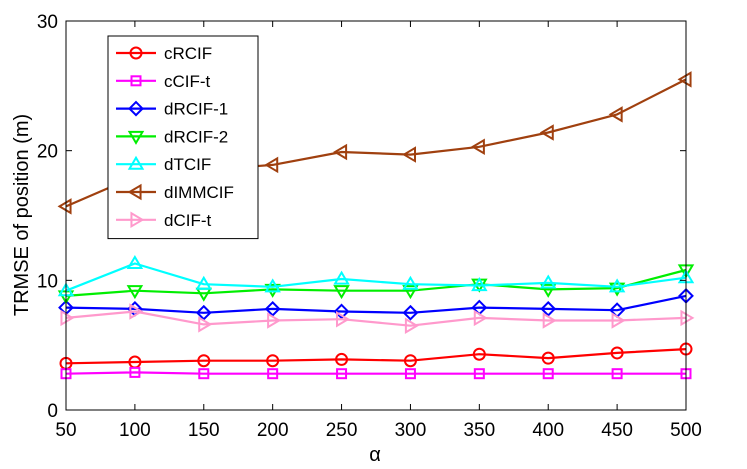 The height and width of the screenshot is (469, 747). Describe the element at coordinates (273, 430) in the screenshot. I see `x-tick-label-200: 200` at that location.